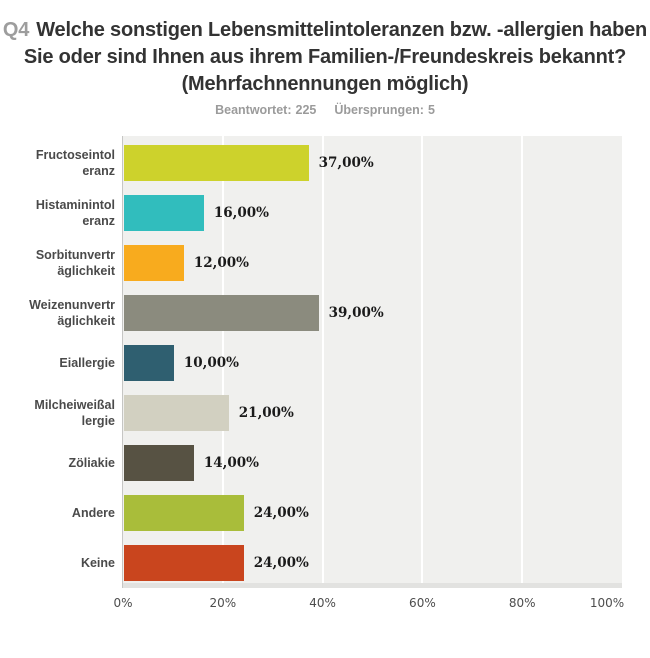 The image size is (650, 658). What do you see at coordinates (281, 513) in the screenshot?
I see `value-label-Andere: 24,00%` at bounding box center [281, 513].